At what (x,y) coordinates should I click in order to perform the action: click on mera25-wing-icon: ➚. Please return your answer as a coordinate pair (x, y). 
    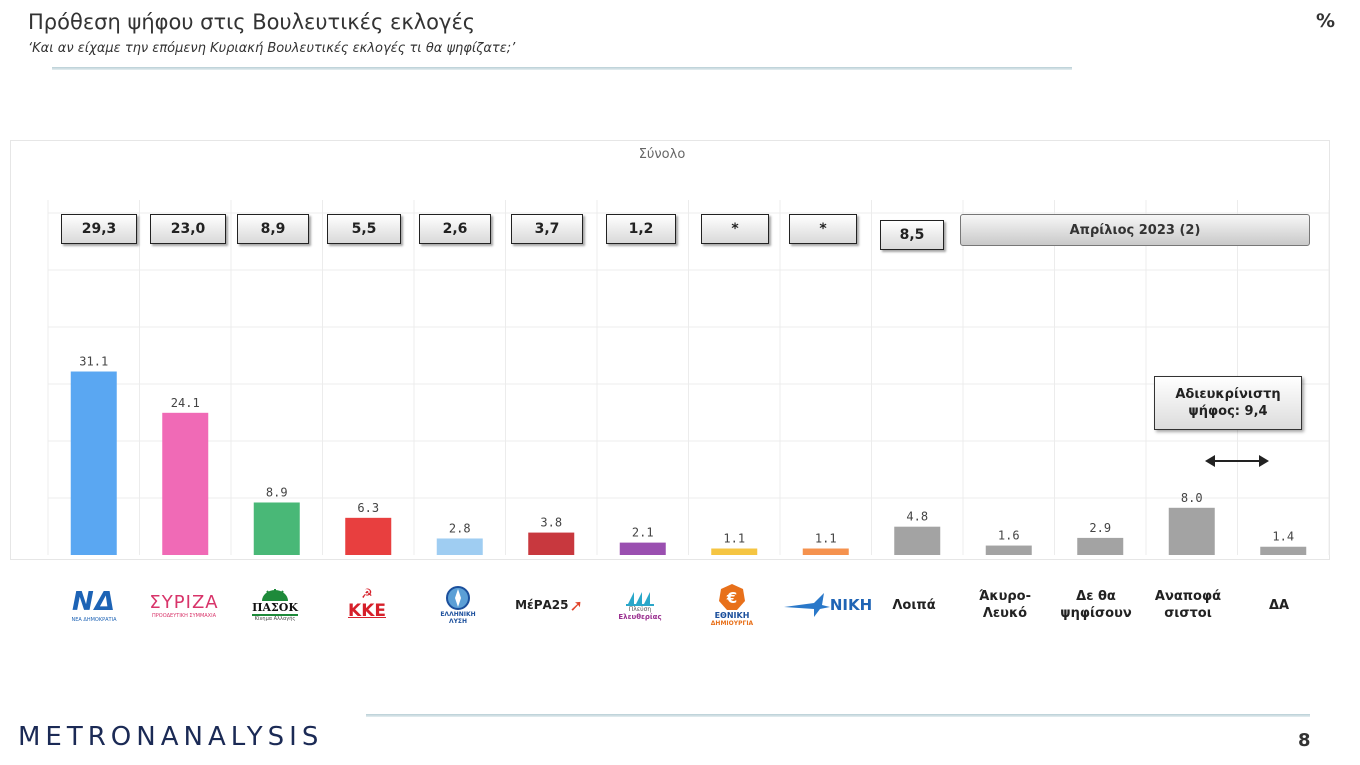
    Looking at the image, I should click on (576, 605).